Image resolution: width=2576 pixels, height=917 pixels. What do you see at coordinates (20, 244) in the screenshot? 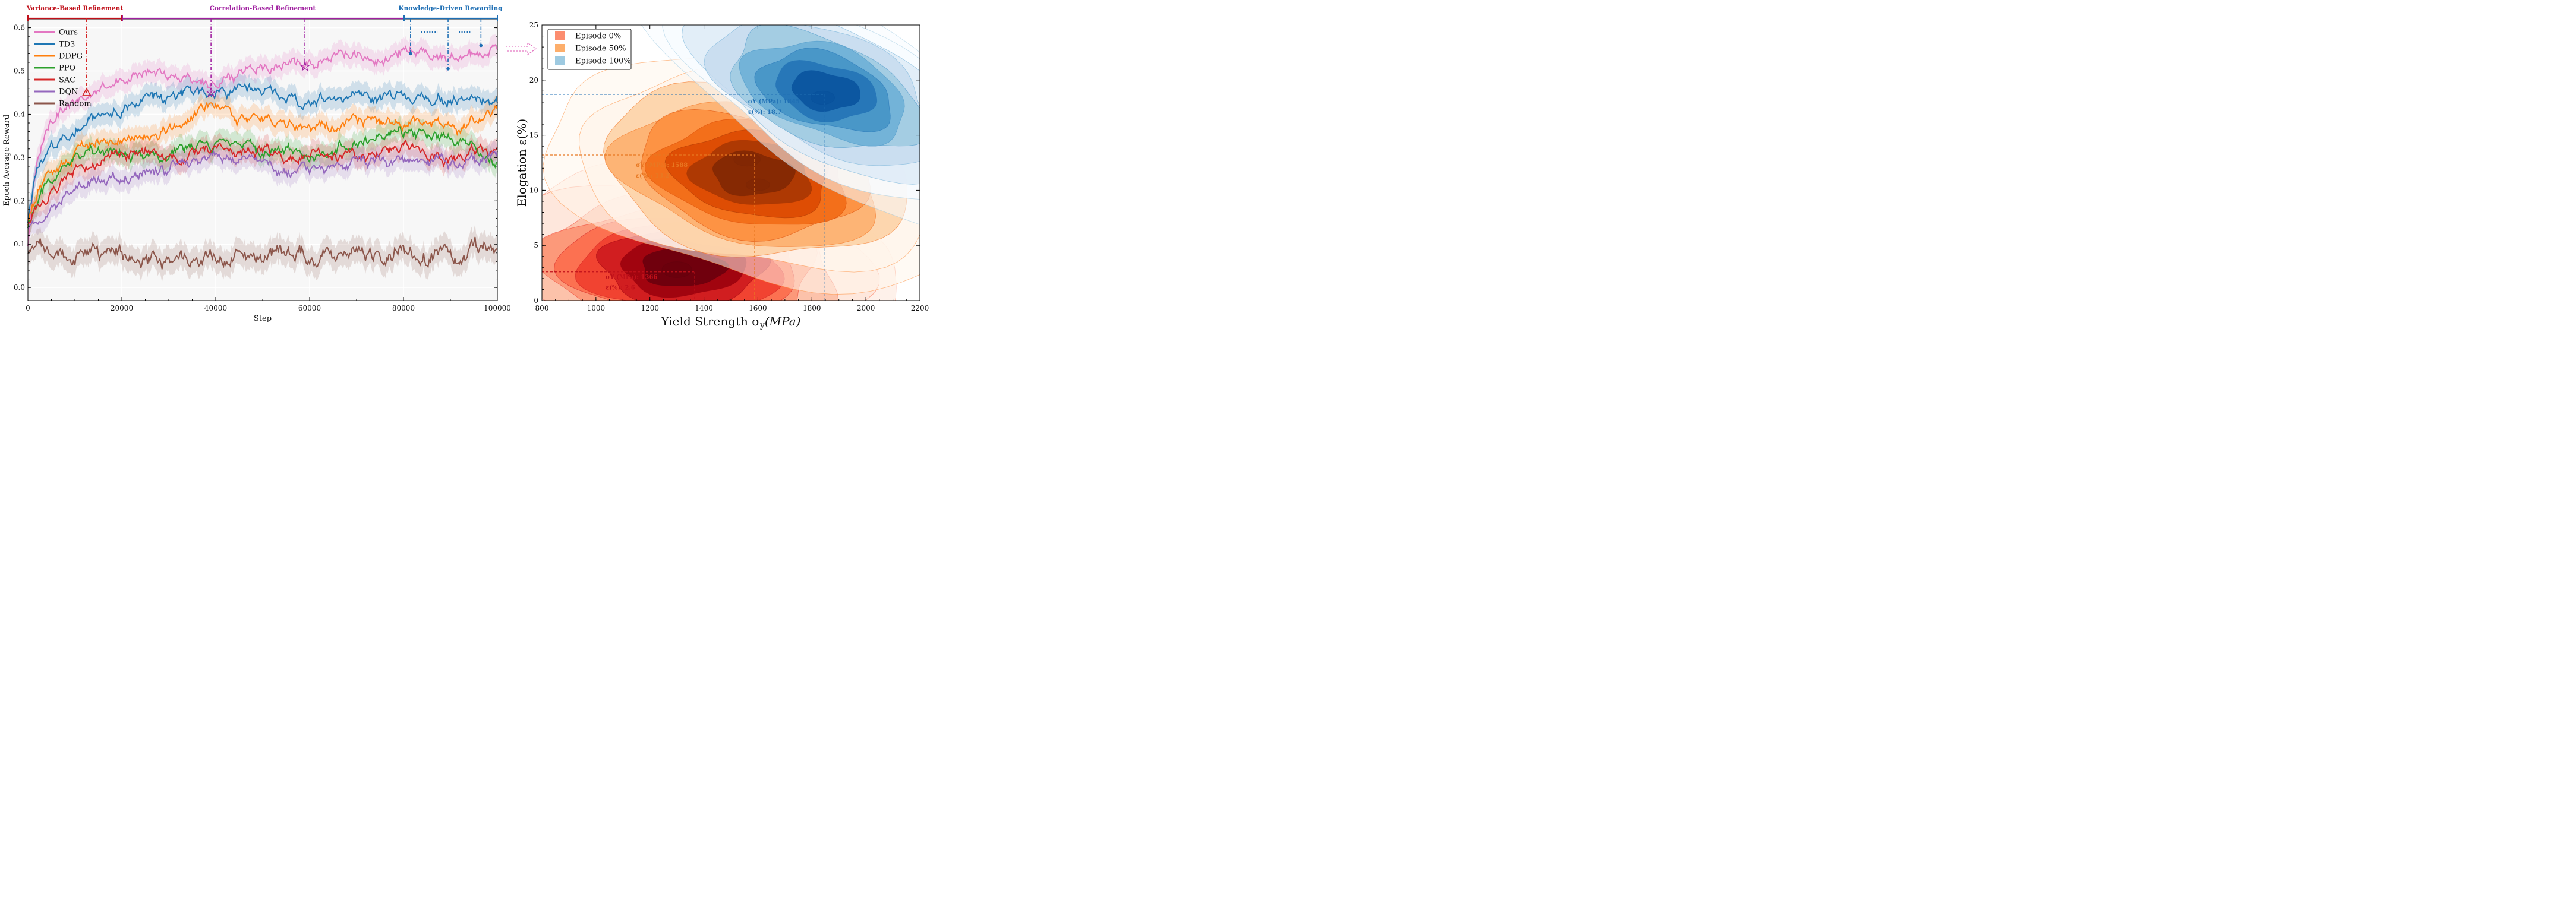
I see `y-tick-label: 0.1` at bounding box center [20, 244].